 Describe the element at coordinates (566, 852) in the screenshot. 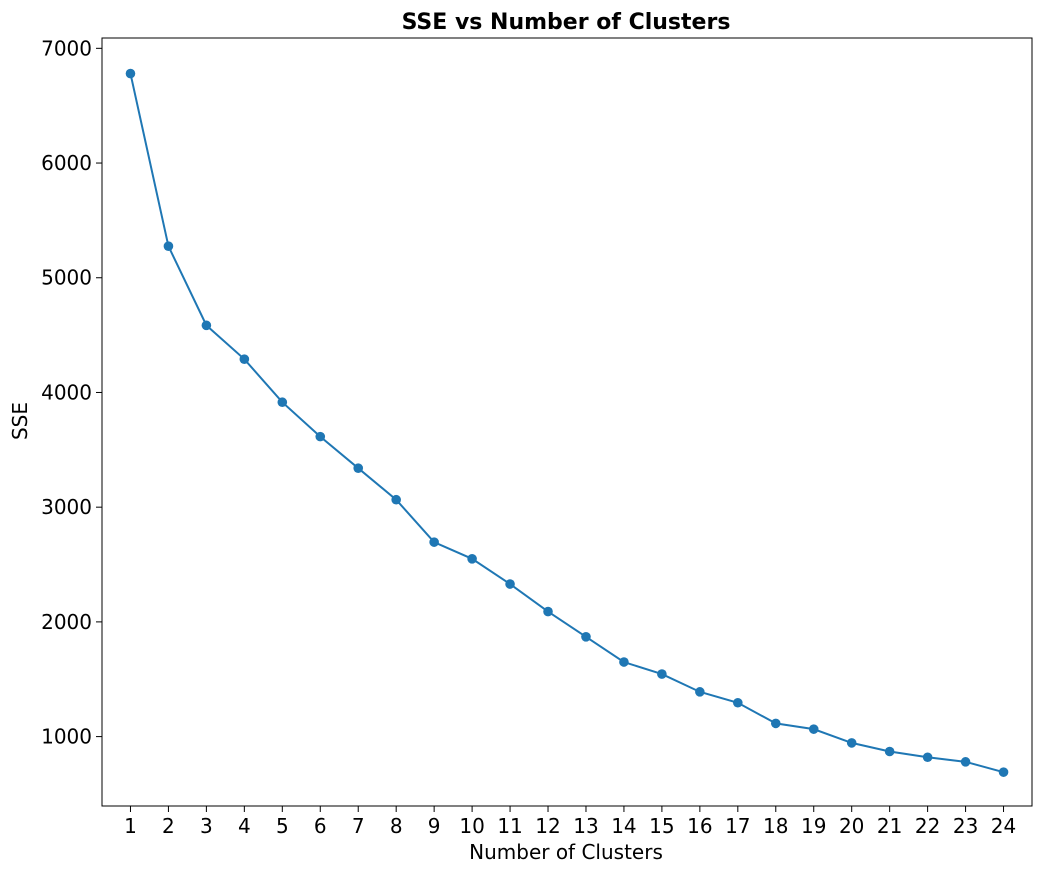

I see `x-axis-label: Number of Clusters` at that location.